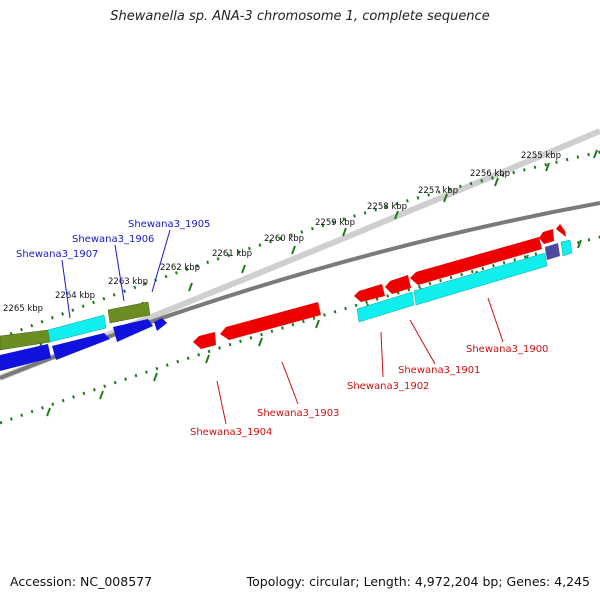  What do you see at coordinates (335, 223) in the screenshot?
I see `scale-label-2259: 2259 kbp` at bounding box center [335, 223].